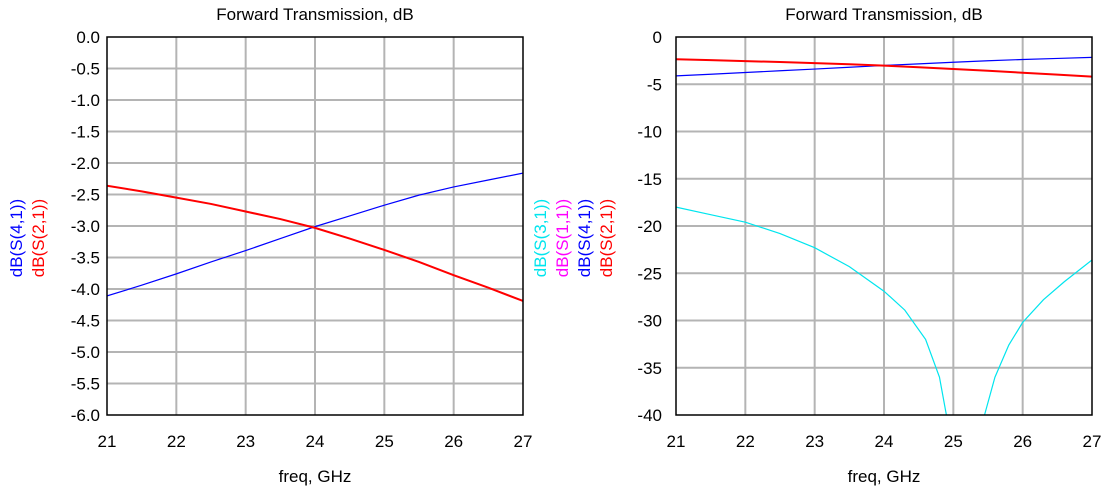 The height and width of the screenshot is (496, 1106). What do you see at coordinates (85, 321) in the screenshot?
I see `y-tick-label: -4.5` at bounding box center [85, 321].